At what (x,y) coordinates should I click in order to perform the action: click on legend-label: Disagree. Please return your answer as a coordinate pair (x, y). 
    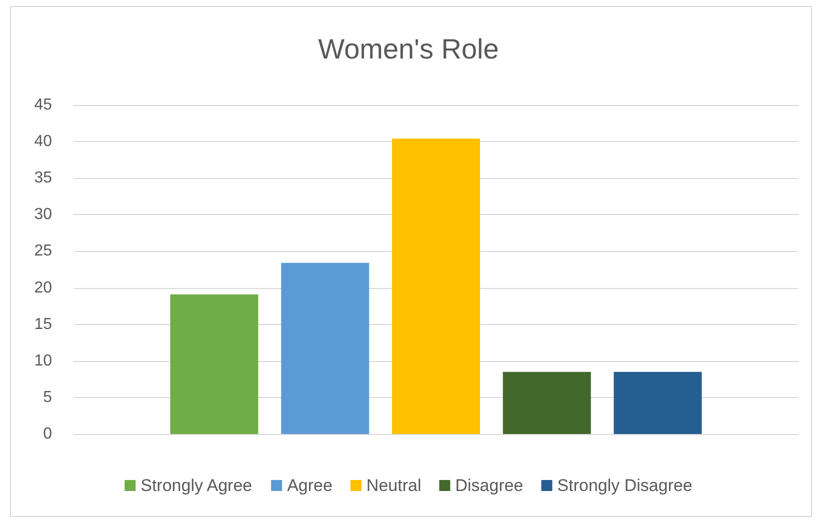
    Looking at the image, I should click on (489, 485).